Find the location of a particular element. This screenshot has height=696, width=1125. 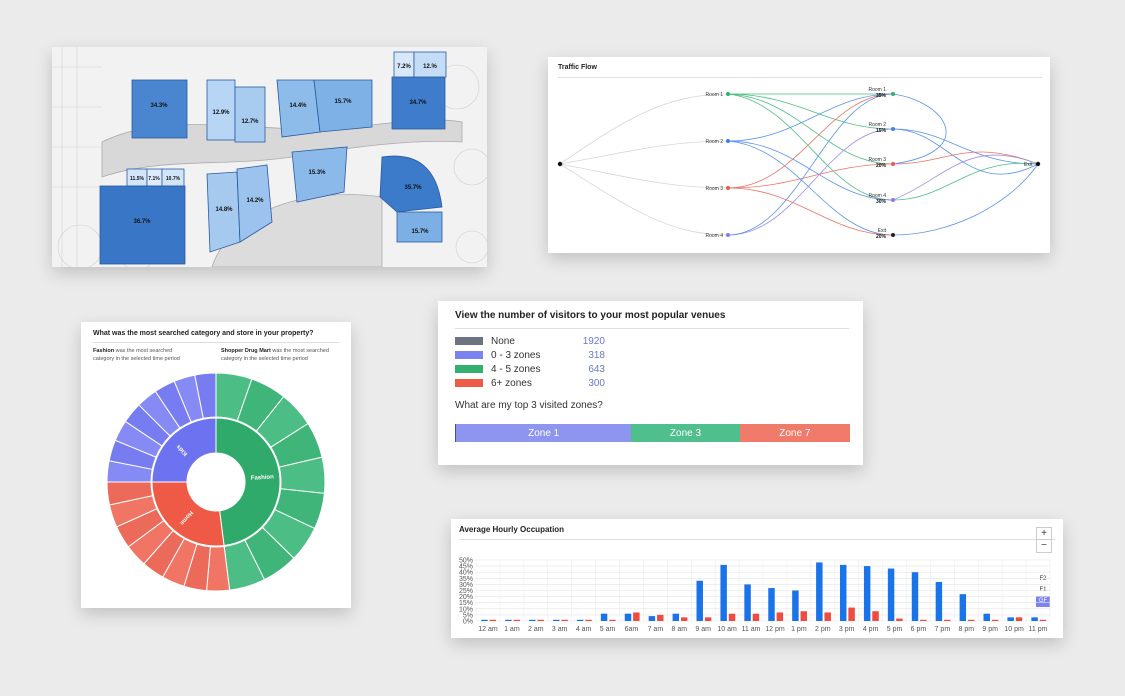

zone-label: 7.2% is located at coordinates (404, 67).